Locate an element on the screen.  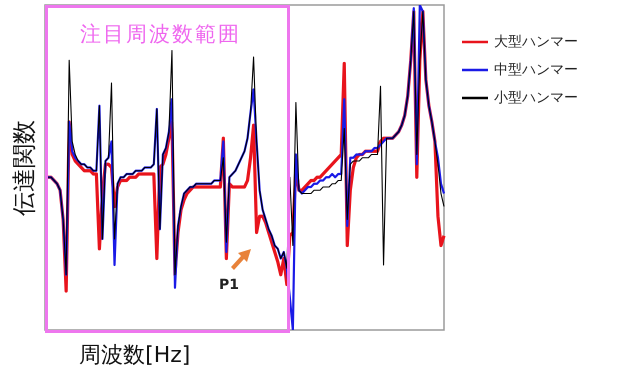
annotation: 注目周波数範囲 is located at coordinates (160, 34).